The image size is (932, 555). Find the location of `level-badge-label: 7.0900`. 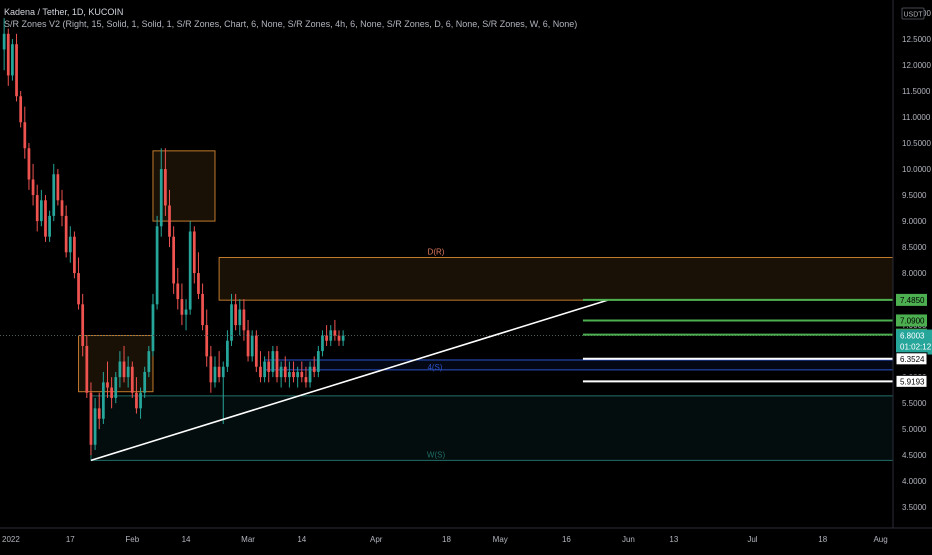

level-badge-label: 7.0900 is located at coordinates (912, 320).